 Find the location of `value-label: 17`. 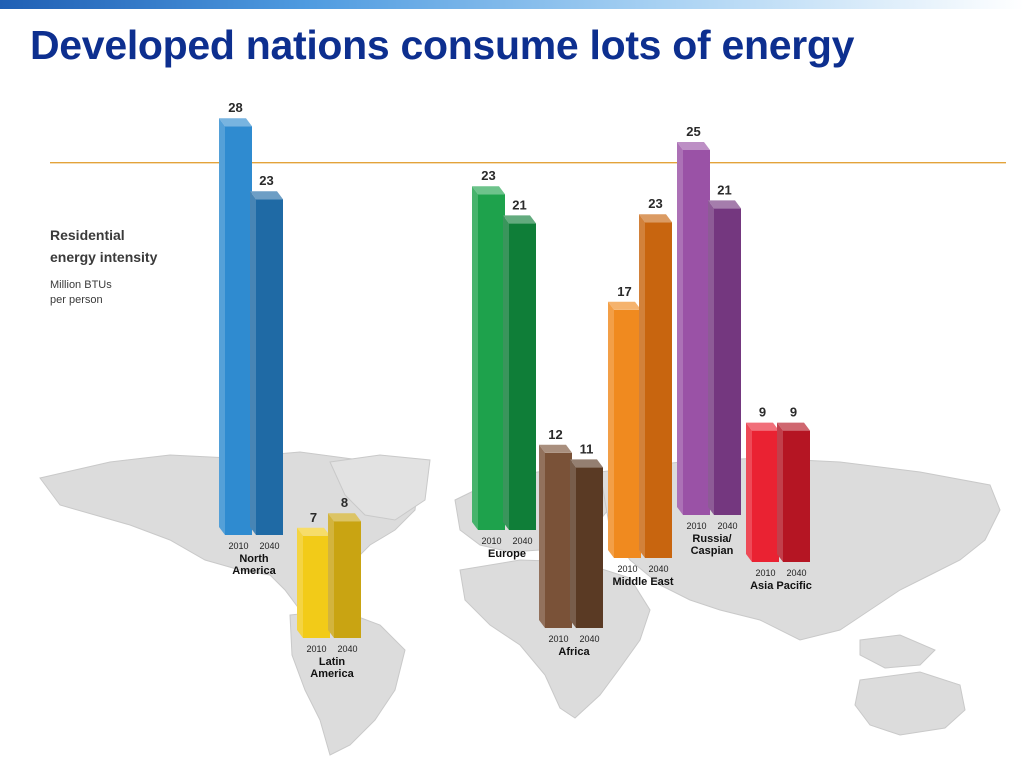

value-label: 17 is located at coordinates (624, 291).